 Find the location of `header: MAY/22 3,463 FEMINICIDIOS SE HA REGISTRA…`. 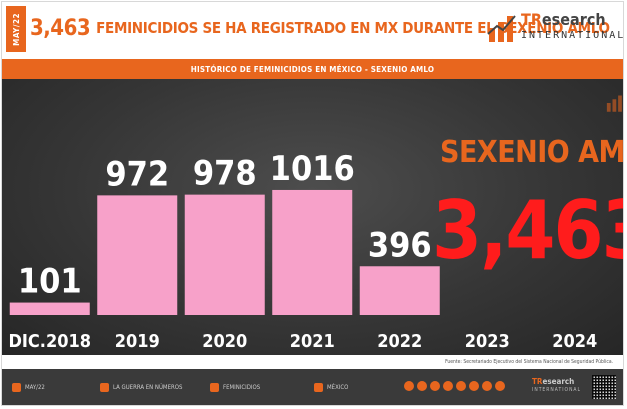

header: MAY/22 3,463 FEMINICIDIOS SE HA REGISTRA… is located at coordinates (312, 29).